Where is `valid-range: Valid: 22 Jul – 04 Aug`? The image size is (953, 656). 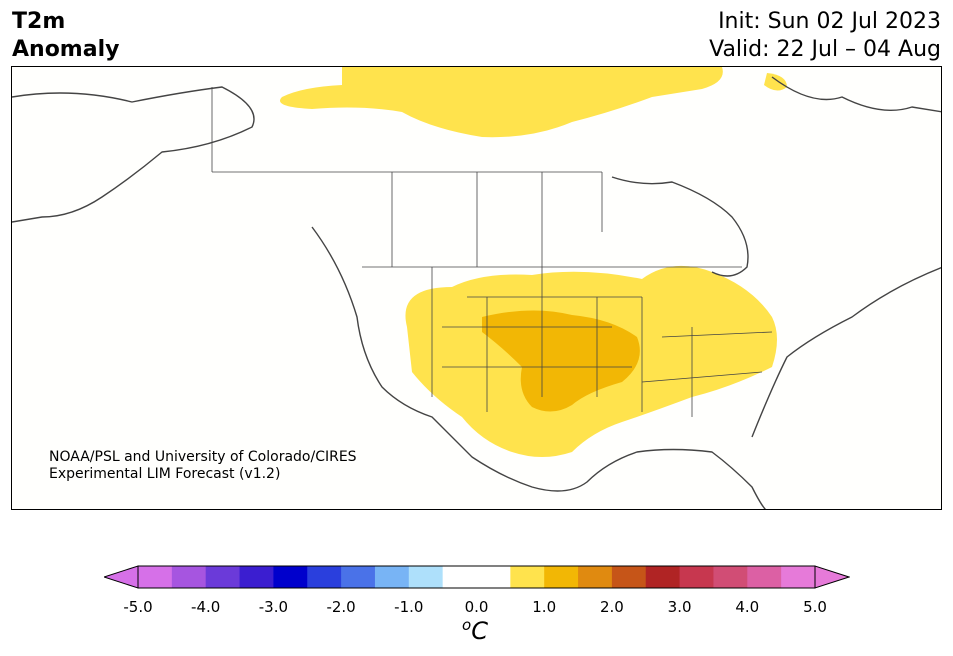
valid-range: Valid: 22 Jul – 04 Aug is located at coordinates (825, 49).